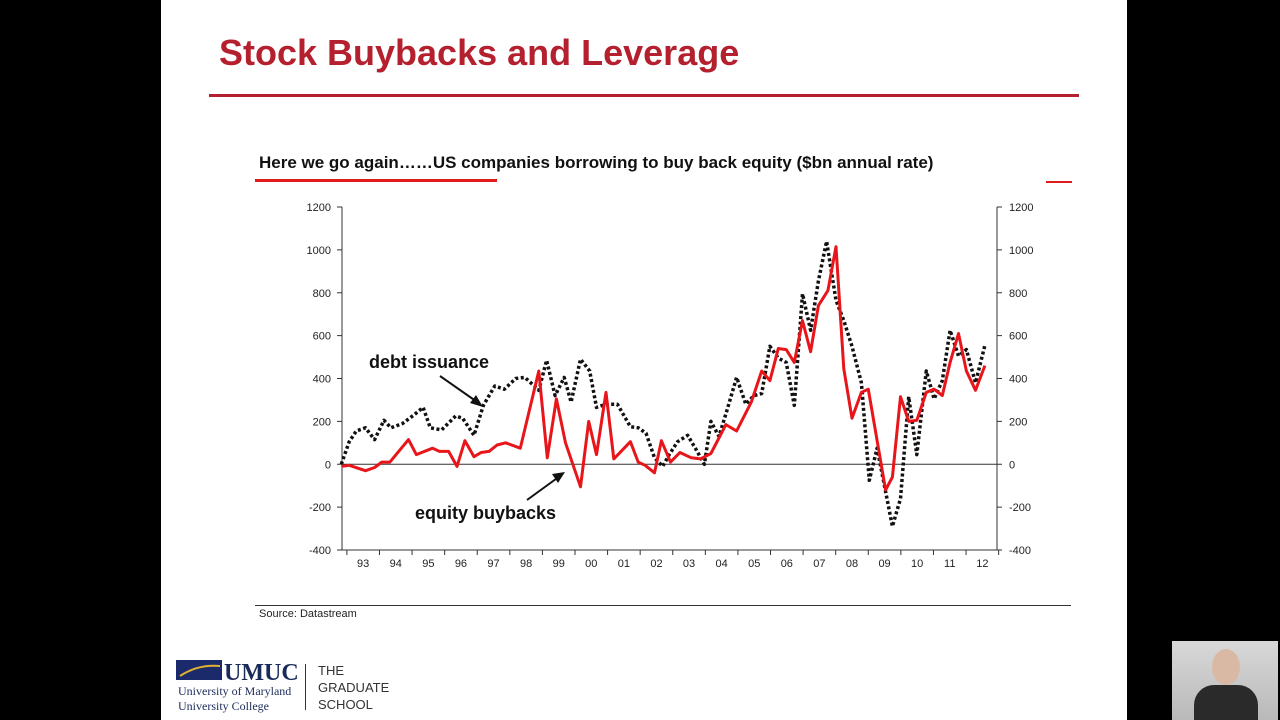 This screenshot has height=720, width=1280. I want to click on debt-issuance-label: debt issuance, so click(429, 362).